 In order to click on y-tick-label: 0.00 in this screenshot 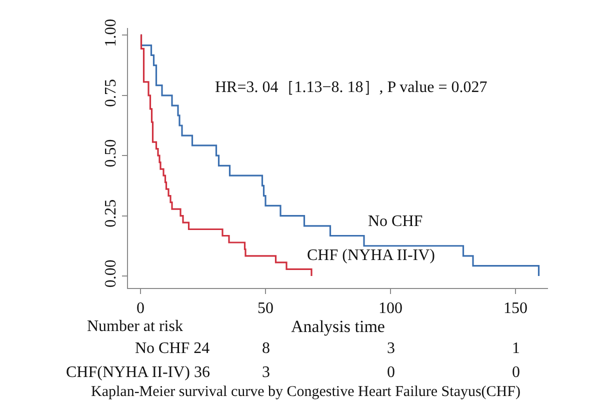, I will do `click(111, 274)`.